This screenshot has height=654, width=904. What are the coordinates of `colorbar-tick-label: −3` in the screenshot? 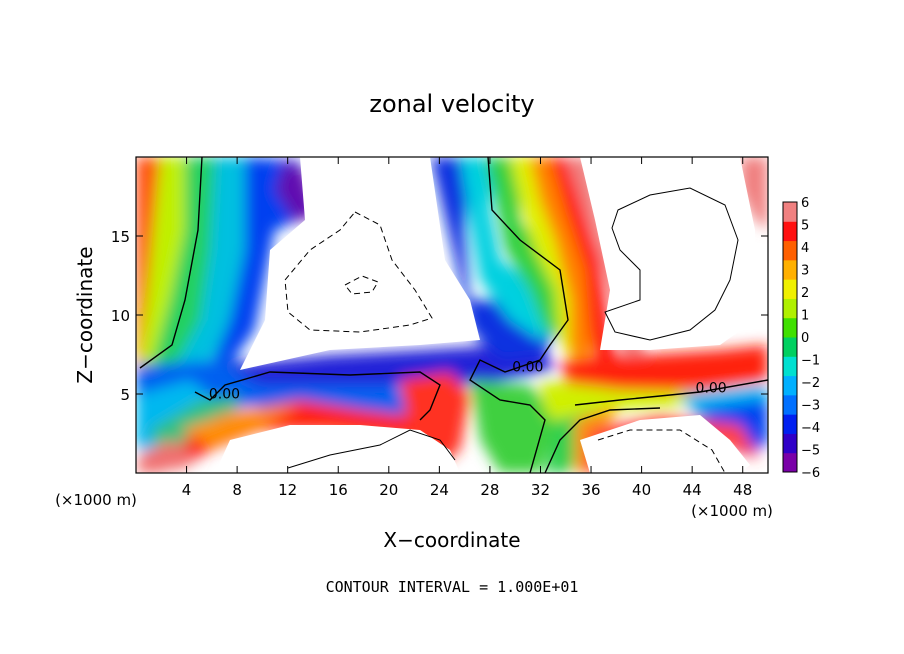 It's located at (810, 406).